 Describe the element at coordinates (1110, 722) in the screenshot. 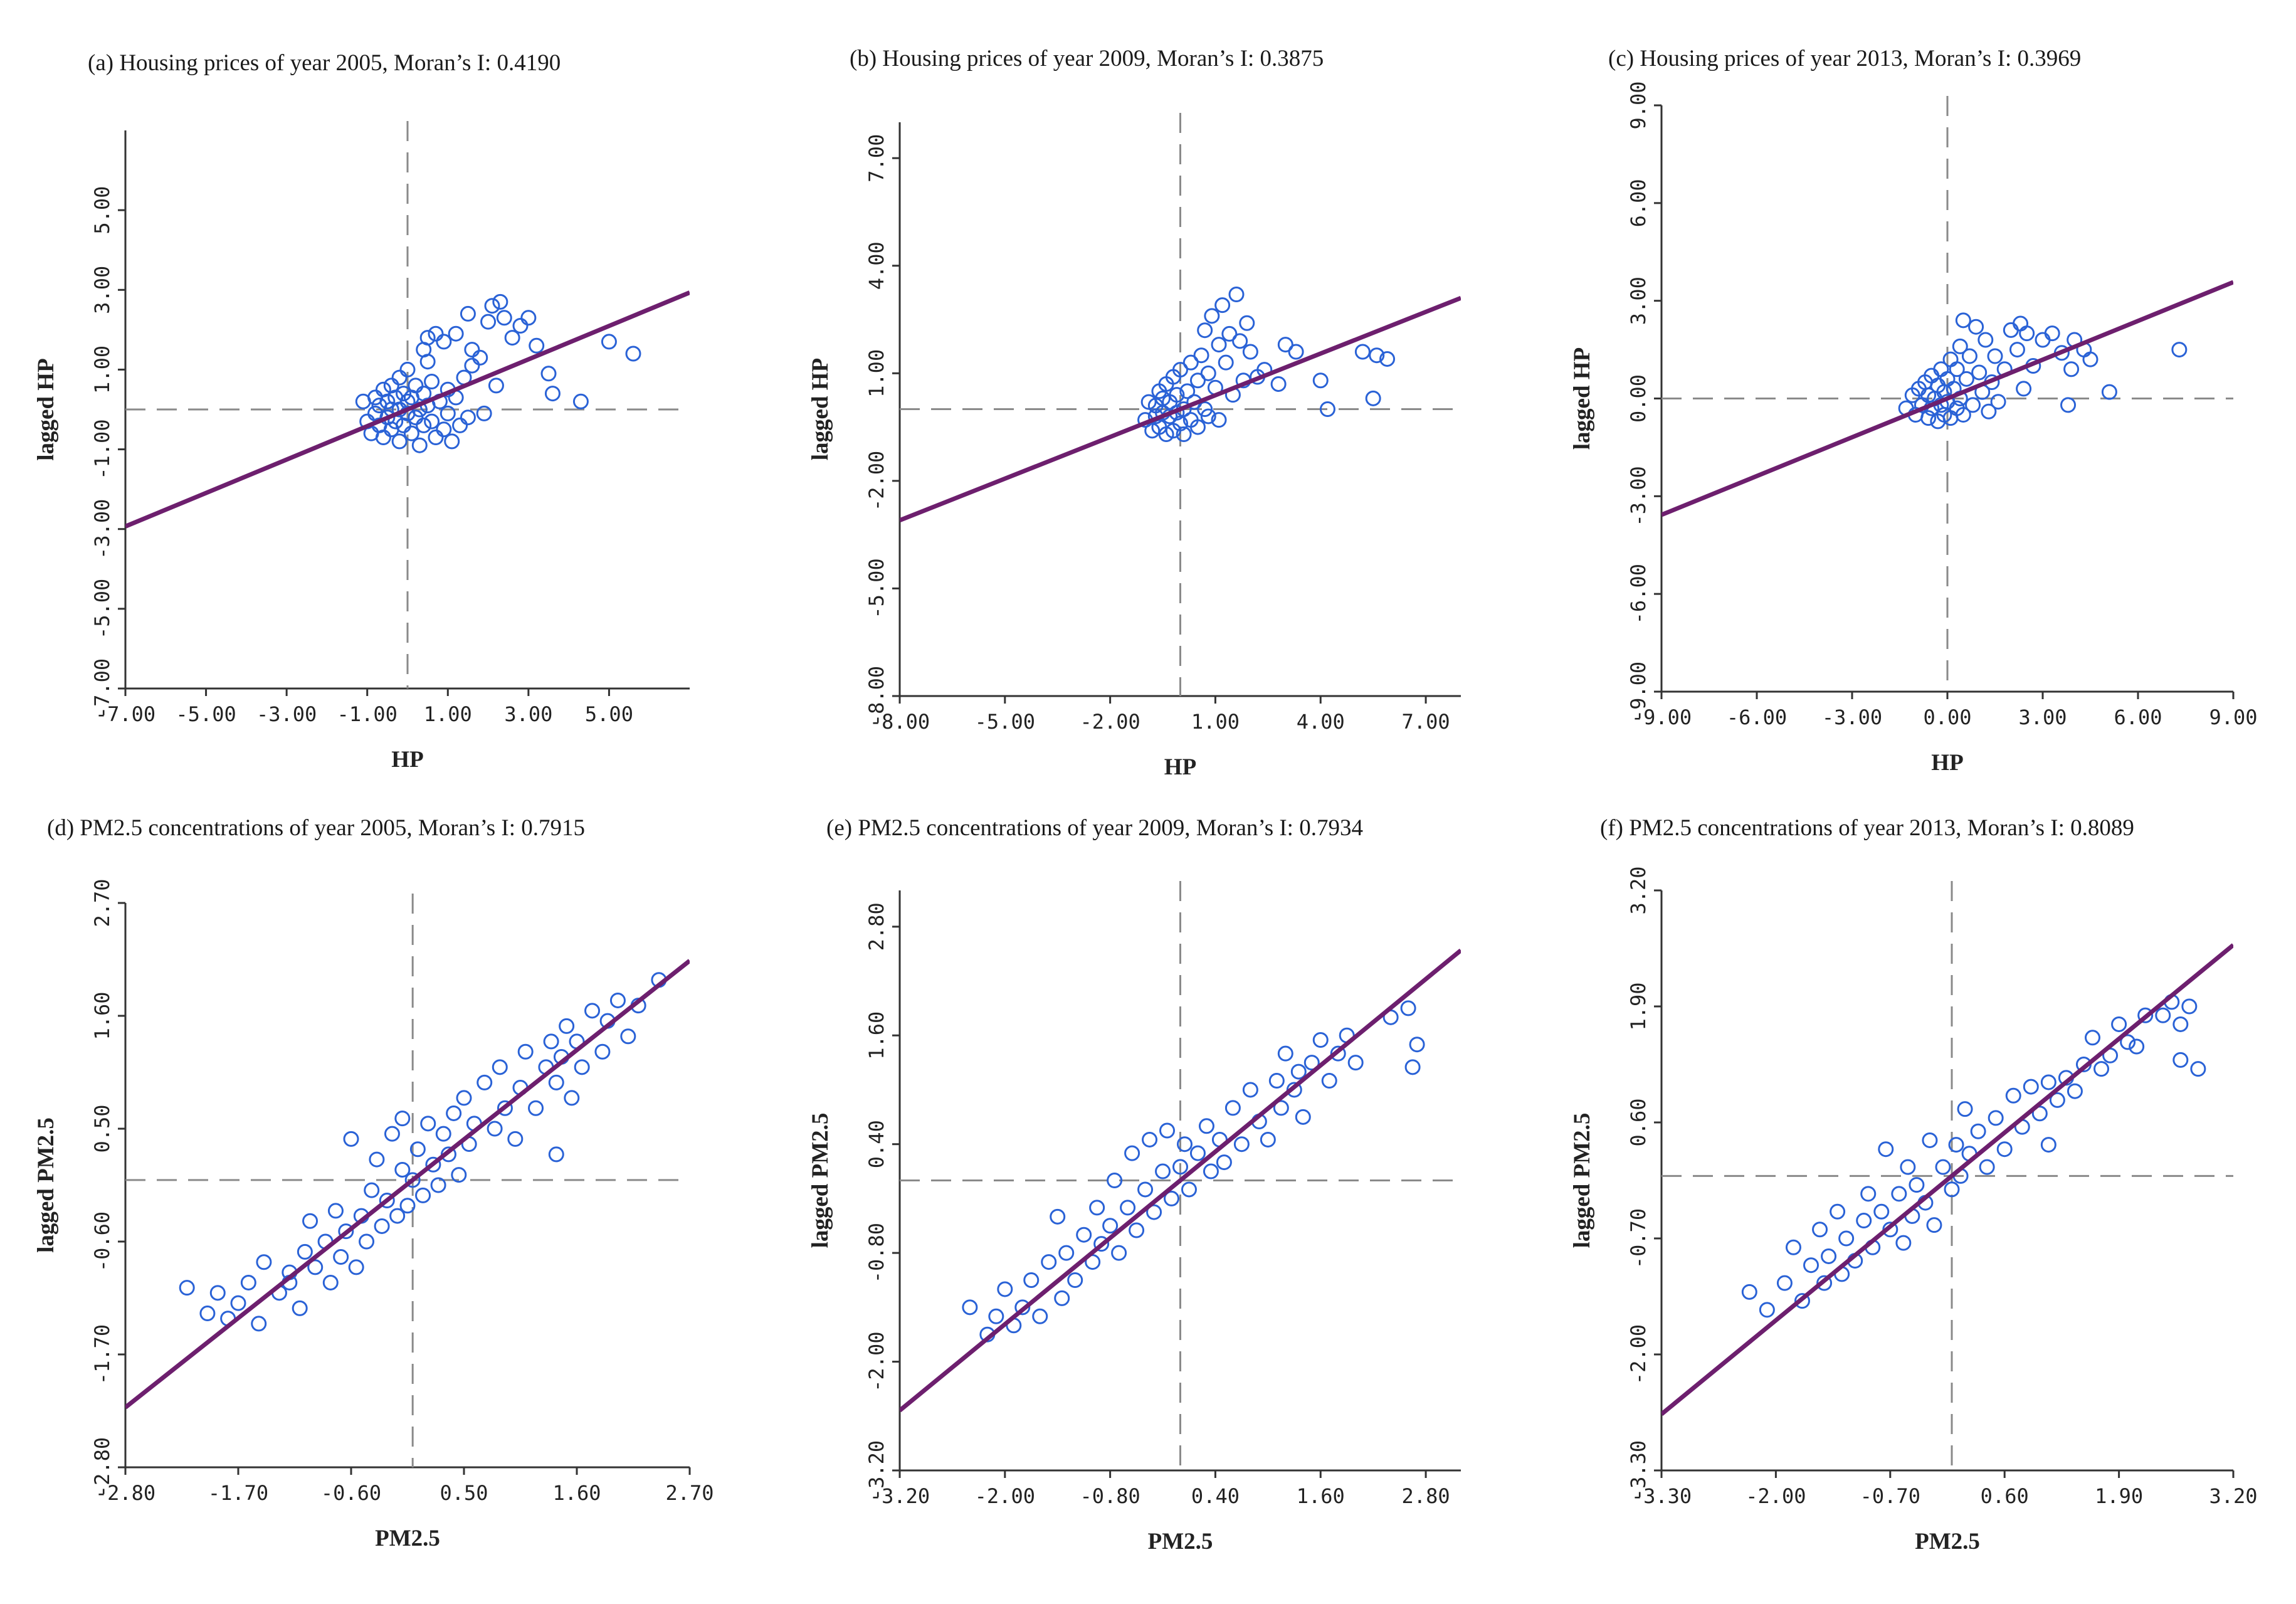

I see `x-tick-label: -2.00` at that location.